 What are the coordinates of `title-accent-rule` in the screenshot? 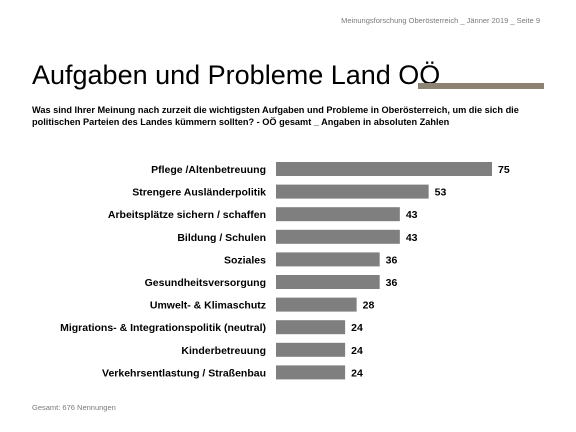 It's located at (481, 86).